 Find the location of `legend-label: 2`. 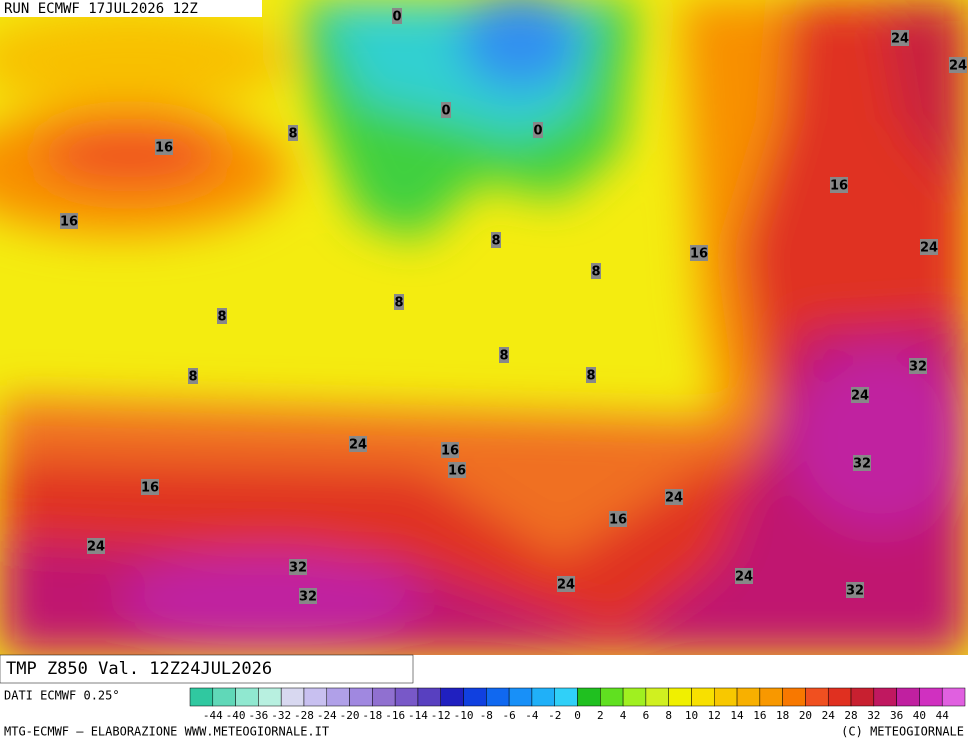

legend-label: 2 is located at coordinates (600, 715).